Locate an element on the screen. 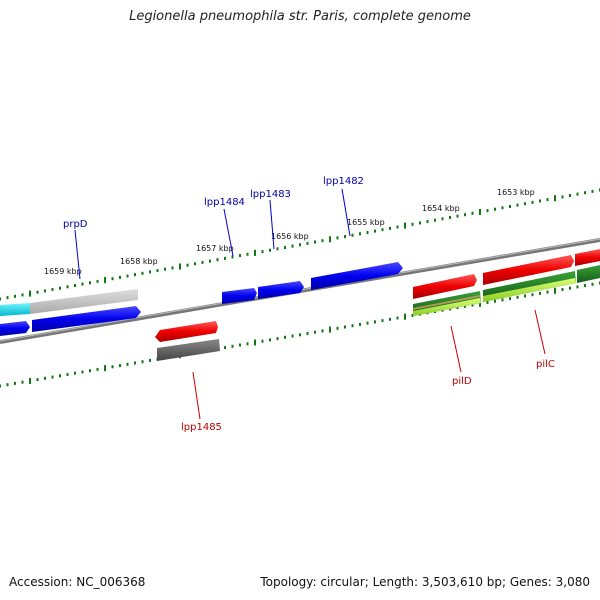  forward-features is located at coordinates (300, 282).